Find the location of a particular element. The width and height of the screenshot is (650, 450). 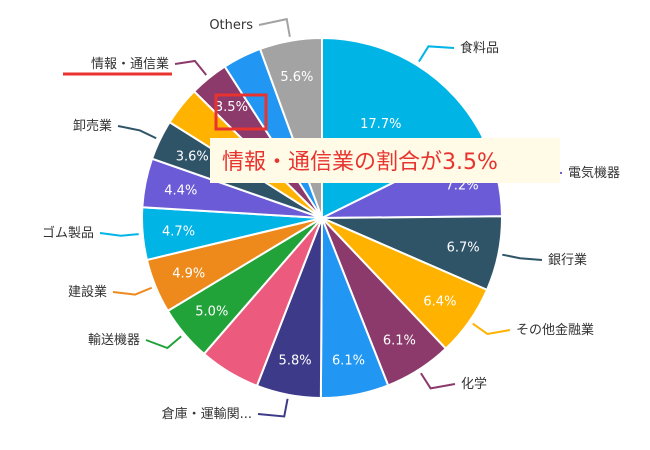

value-label-5: 6.1% is located at coordinates (348, 361).